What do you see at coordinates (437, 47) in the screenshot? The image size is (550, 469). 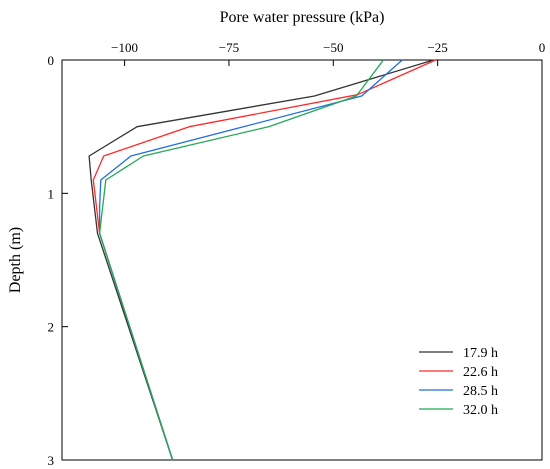 I see `x-tick-label: −25` at bounding box center [437, 47].